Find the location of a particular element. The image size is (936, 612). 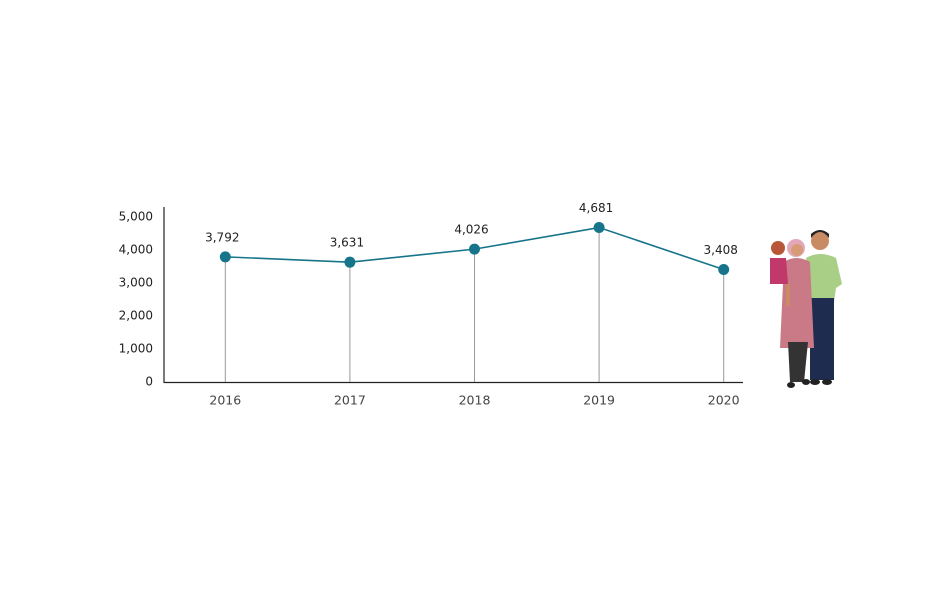

y-tick-label: 0 is located at coordinates (149, 382).